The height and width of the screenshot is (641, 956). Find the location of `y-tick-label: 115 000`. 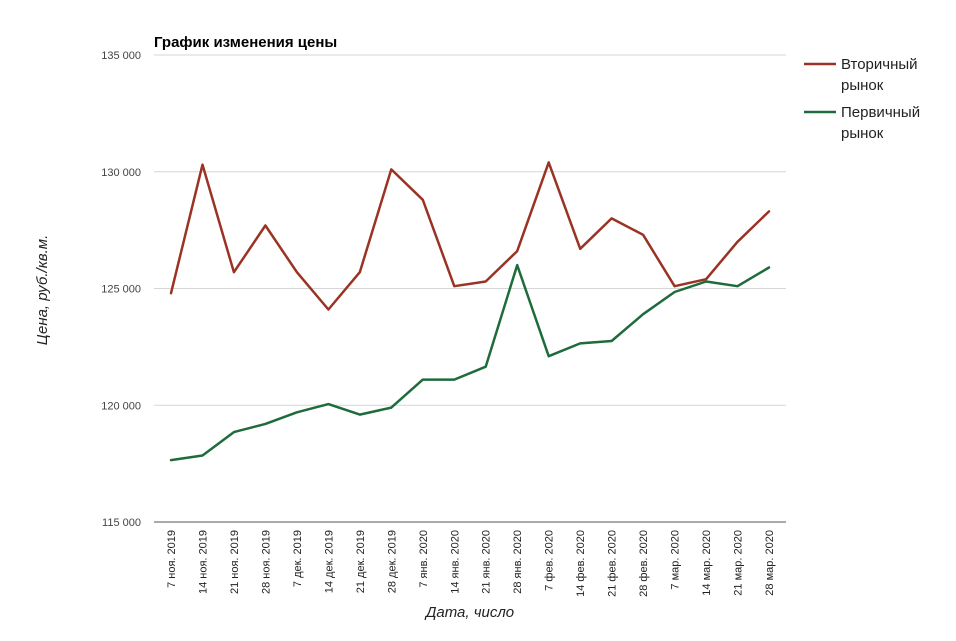

y-tick-label: 115 000 is located at coordinates (121, 523).